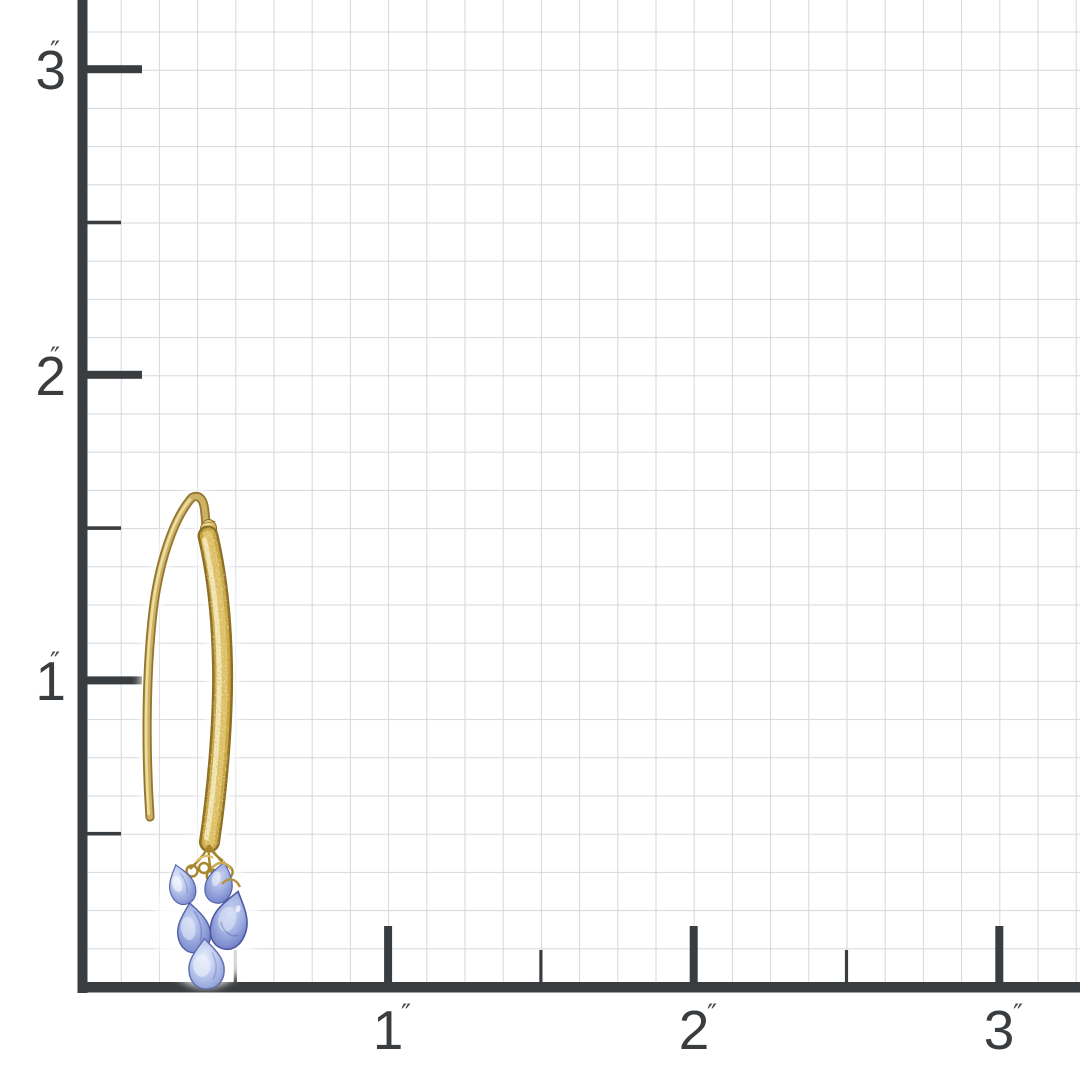 The height and width of the screenshot is (1080, 1080). Describe the element at coordinates (101, 222) in the screenshot. I see `y-tick-minor-2p5` at that location.